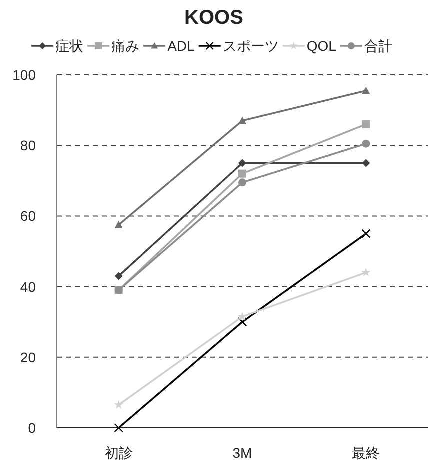 This screenshot has height=466, width=428. I want to click on legend-label: 合計, so click(378, 46).